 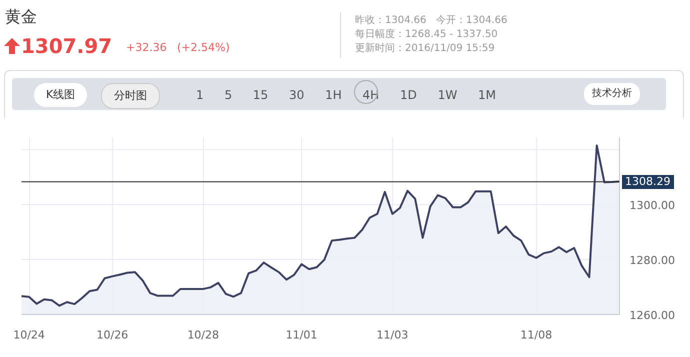 I want to click on y-tick-label: 1280.00, so click(x=652, y=261).